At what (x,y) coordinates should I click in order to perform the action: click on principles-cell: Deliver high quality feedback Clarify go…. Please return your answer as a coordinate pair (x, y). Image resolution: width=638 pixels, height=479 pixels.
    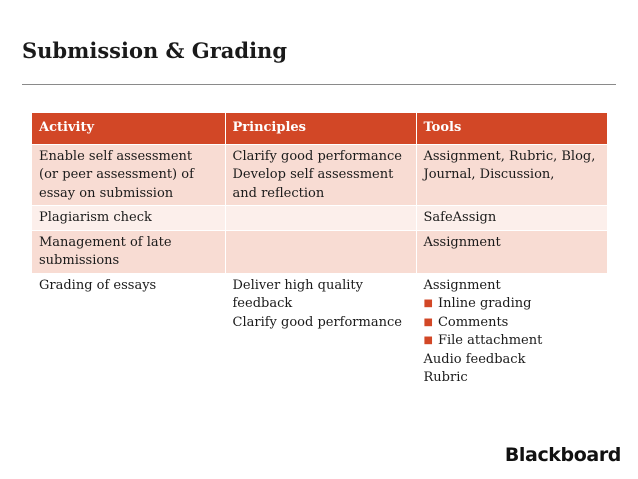
    Looking at the image, I should click on (321, 332).